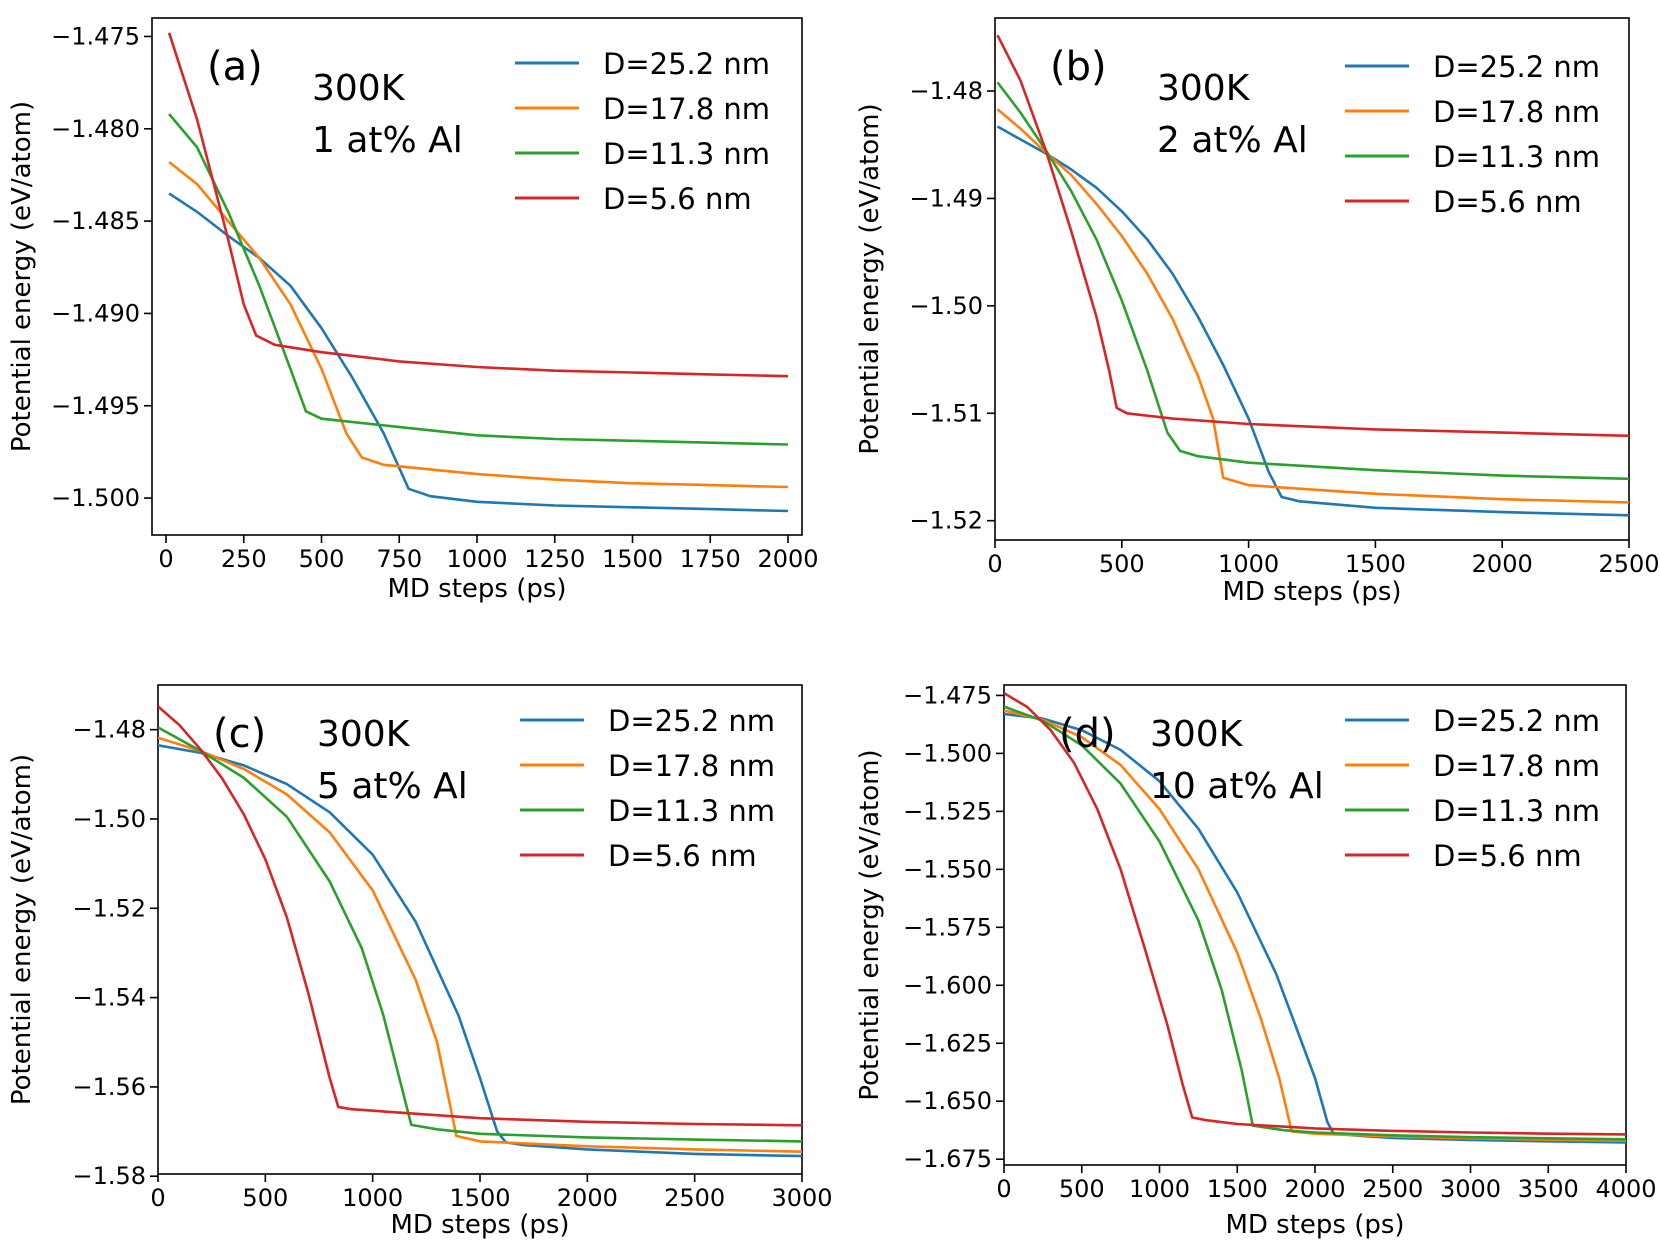 This screenshot has height=1247, width=1660. Describe the element at coordinates (1087, 734) in the screenshot. I see `panel-label: (d)` at that location.